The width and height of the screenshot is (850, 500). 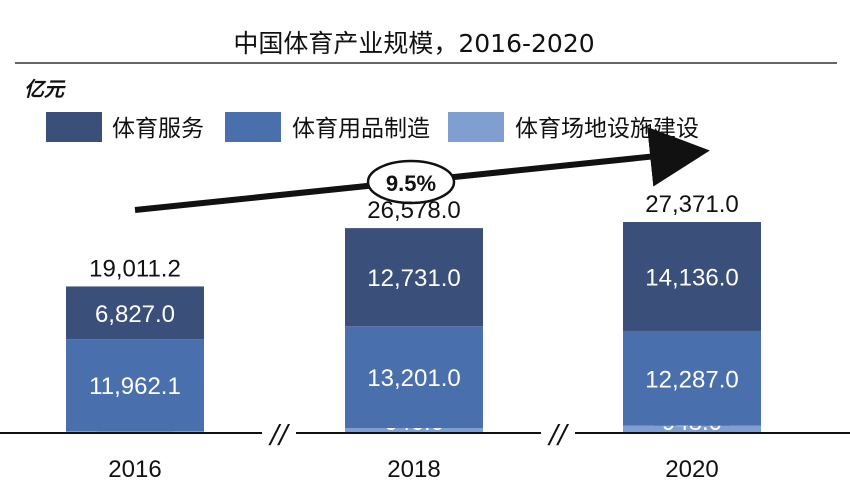 I want to click on legend: 体育服务 体育用品制造 体育场地设施建设, so click(x=372, y=127).